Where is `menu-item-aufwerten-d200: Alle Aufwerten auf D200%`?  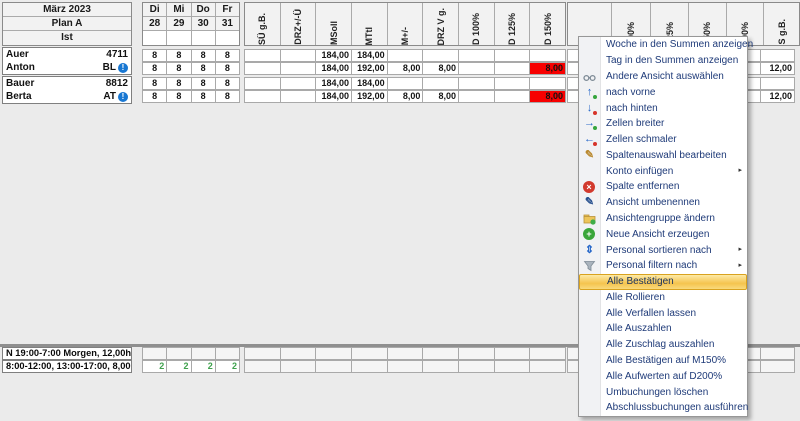
menu-item-aufwerten-d200: Alle Aufwerten auf D200% is located at coordinates (664, 376).